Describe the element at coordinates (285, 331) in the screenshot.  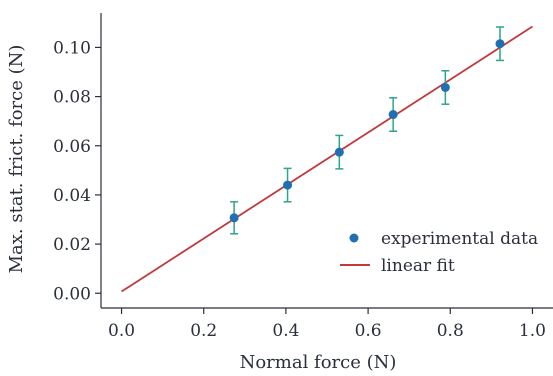
I see `x-tick-label: 0.4` at that location.